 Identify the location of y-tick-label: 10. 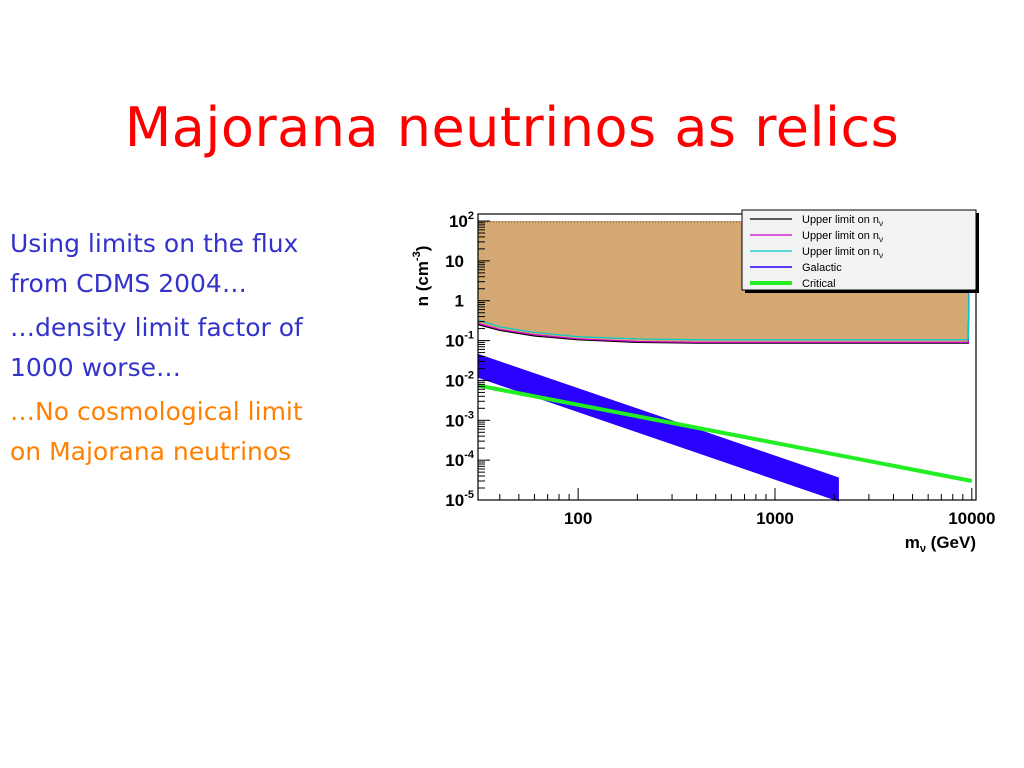
(454, 261).